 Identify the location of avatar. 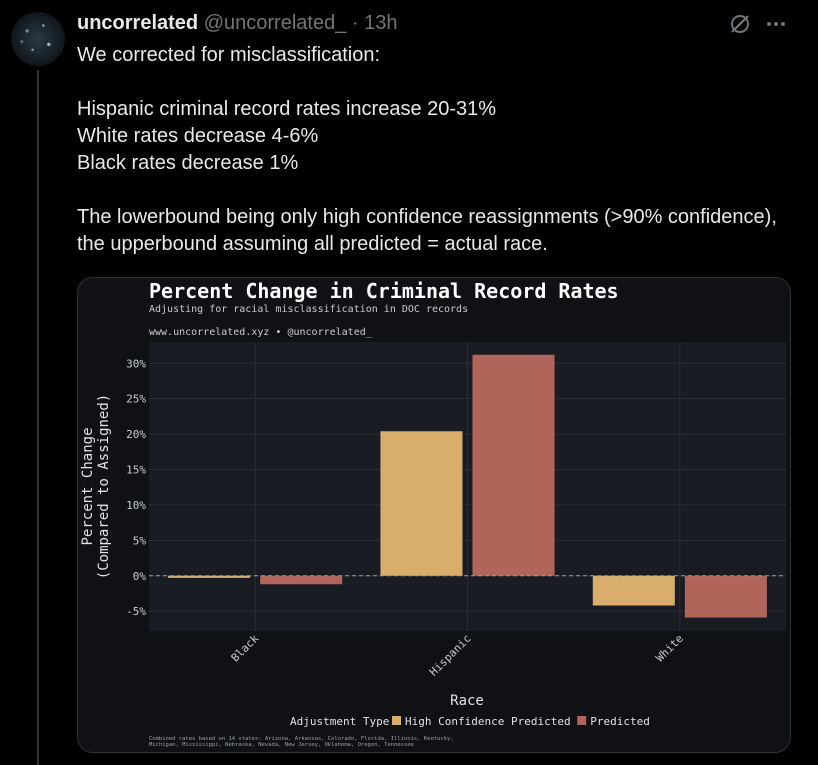
(38, 39).